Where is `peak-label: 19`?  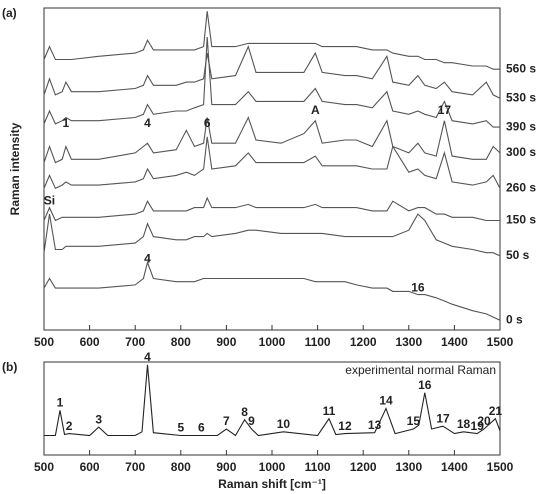 peak-label: 19 is located at coordinates (478, 426).